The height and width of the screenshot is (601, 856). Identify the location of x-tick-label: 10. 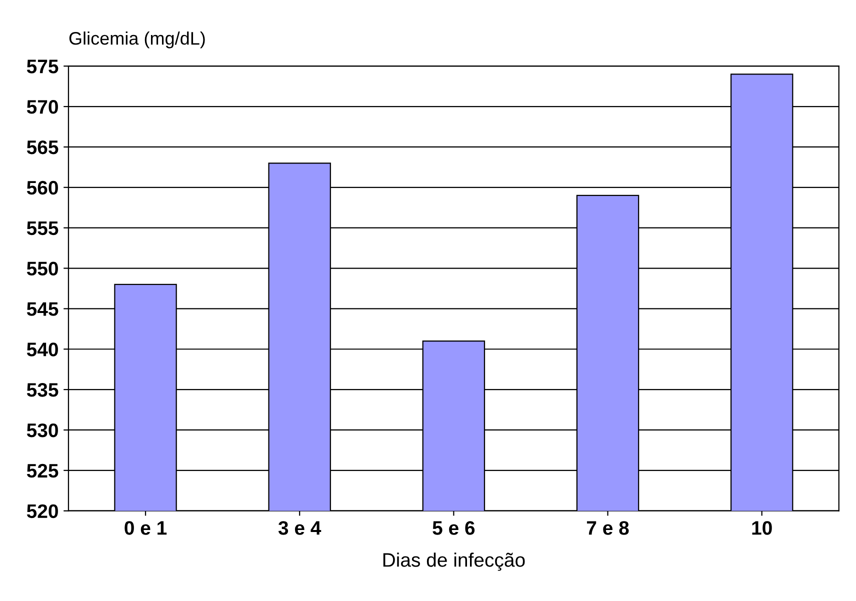
(762, 528).